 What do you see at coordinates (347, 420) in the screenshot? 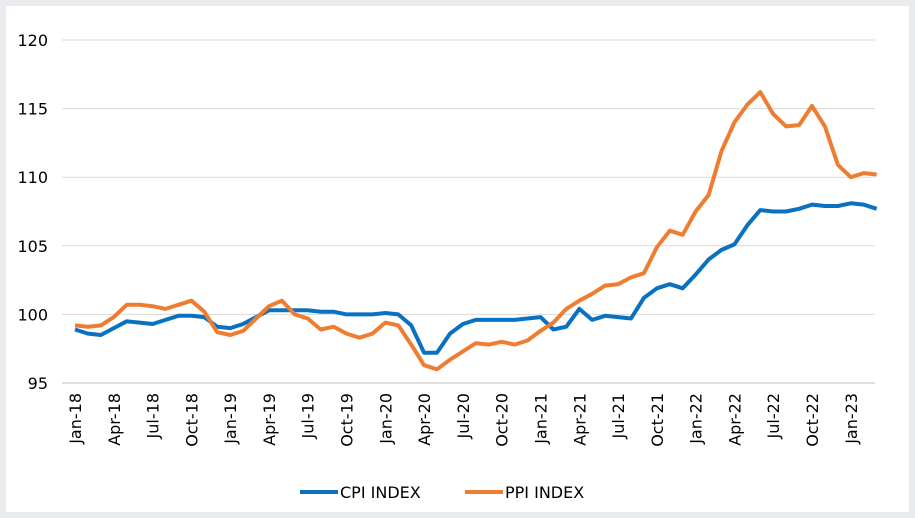
I see `x-tick-label: Oct-19` at bounding box center [347, 420].